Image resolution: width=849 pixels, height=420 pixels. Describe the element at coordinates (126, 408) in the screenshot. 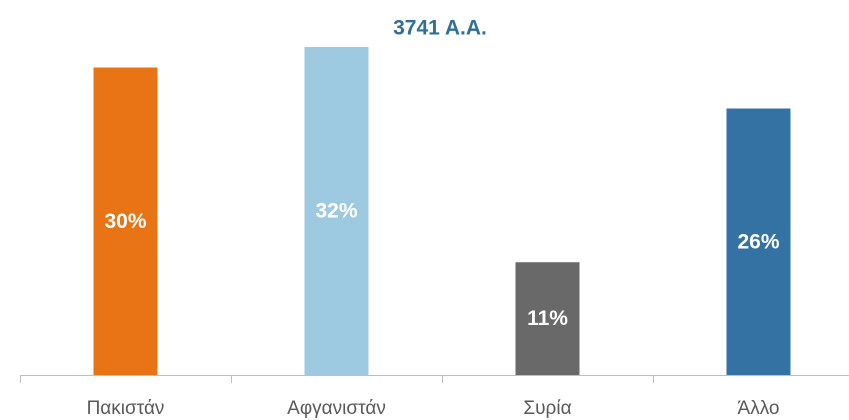

I see `x-tick-label: Πακιστάν` at that location.